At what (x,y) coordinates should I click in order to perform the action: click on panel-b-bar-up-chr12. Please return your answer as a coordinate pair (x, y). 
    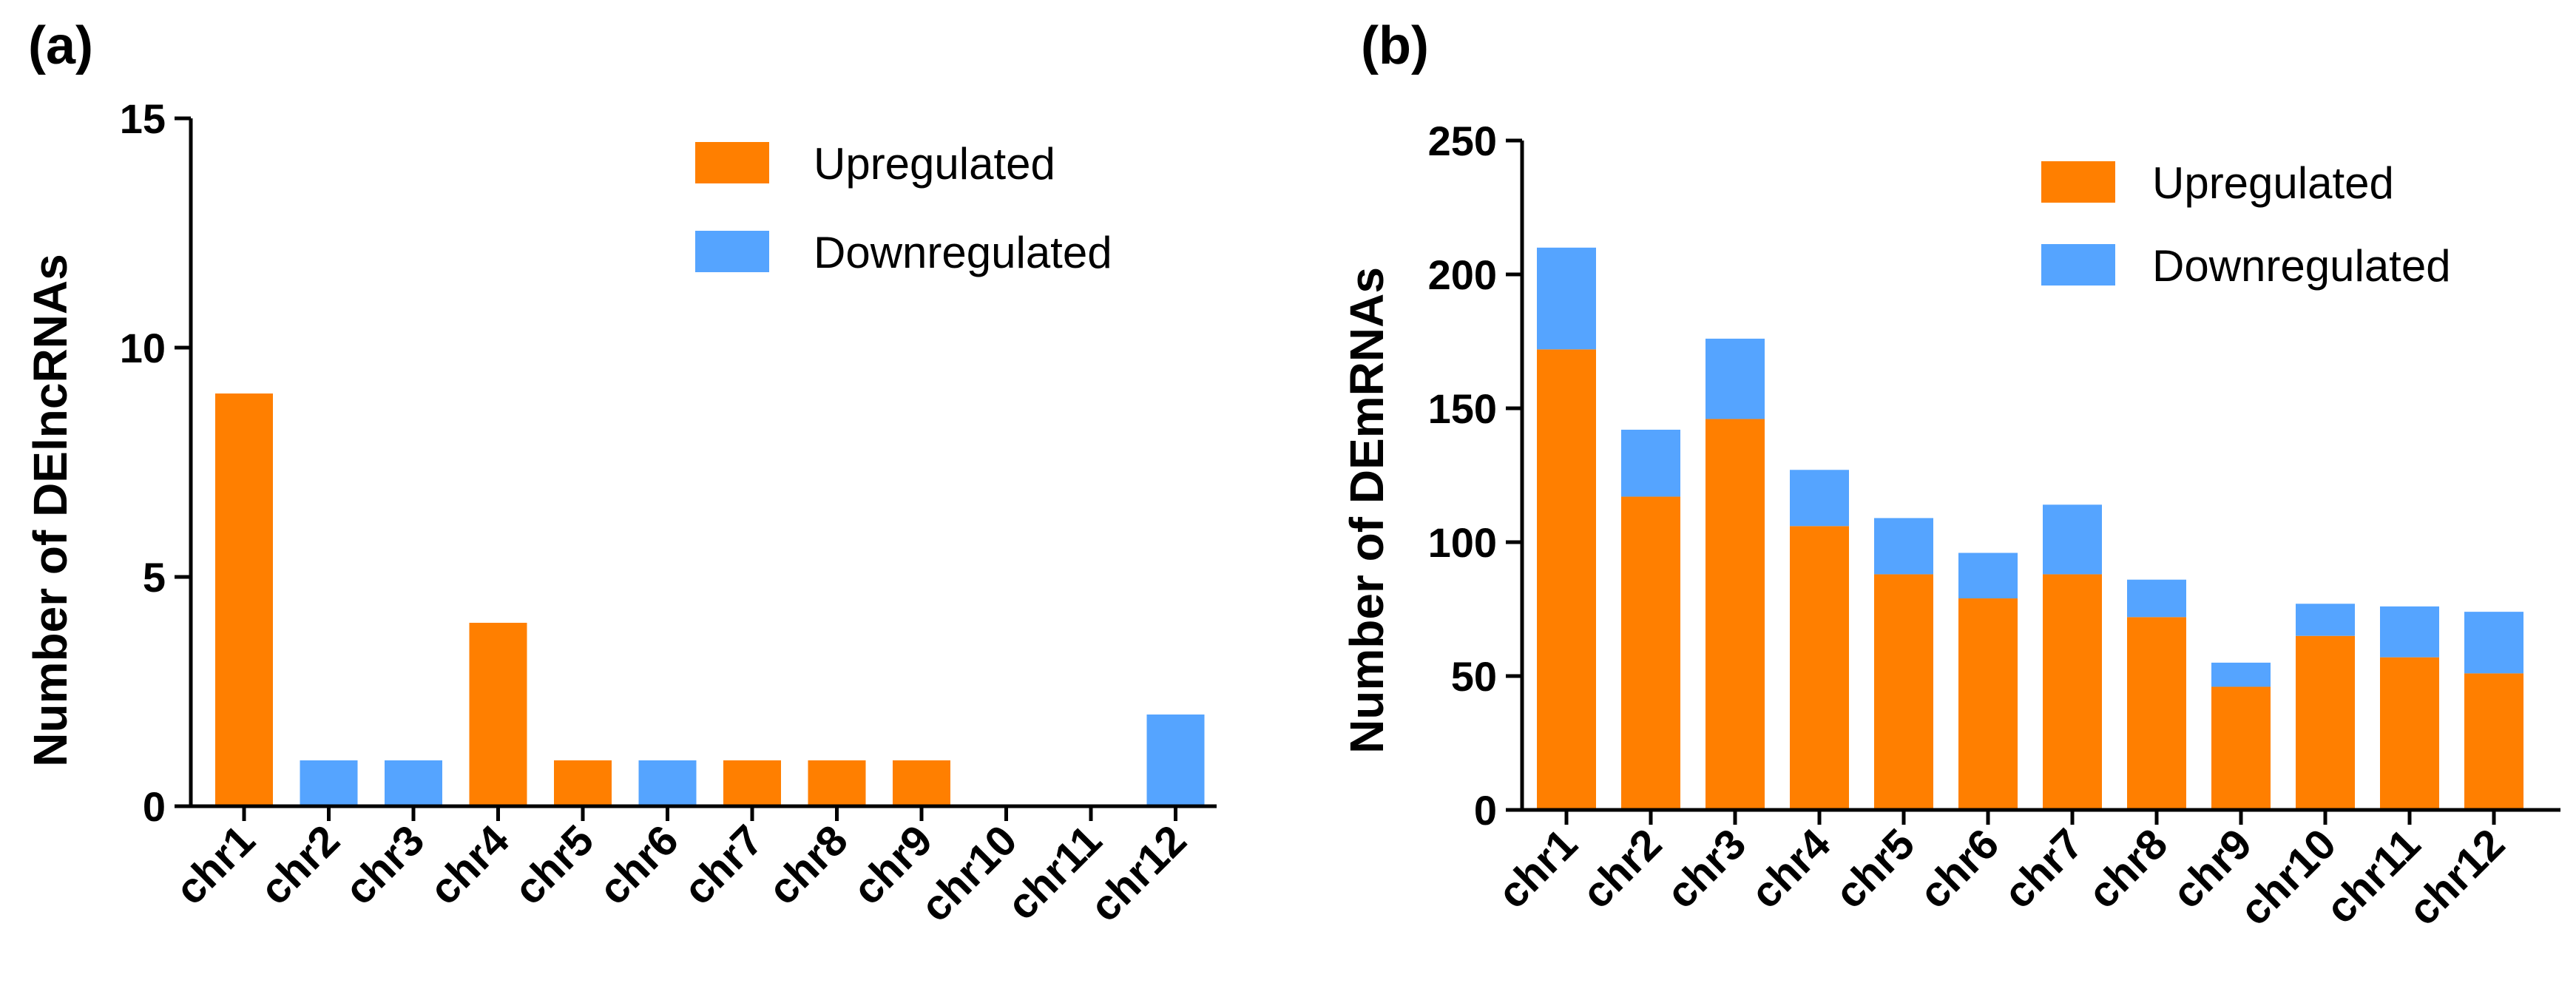
    Looking at the image, I should click on (2493, 741).